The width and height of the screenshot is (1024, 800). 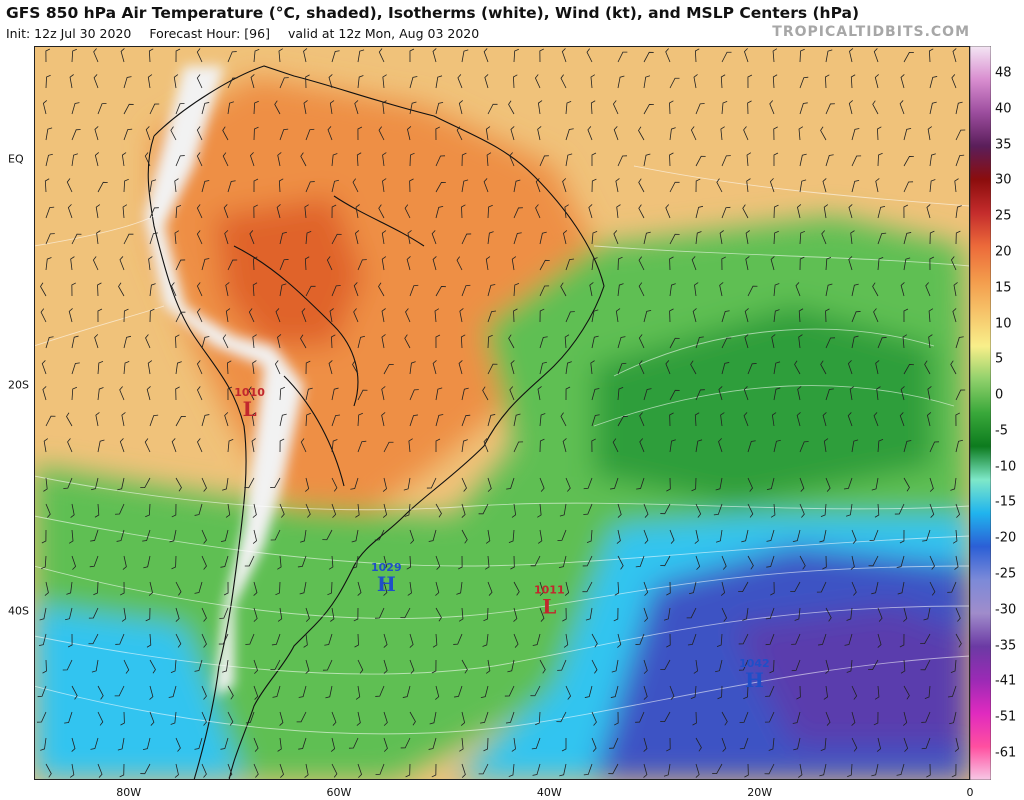 What do you see at coordinates (129, 792) in the screenshot?
I see `lon-label: 80W` at bounding box center [129, 792].